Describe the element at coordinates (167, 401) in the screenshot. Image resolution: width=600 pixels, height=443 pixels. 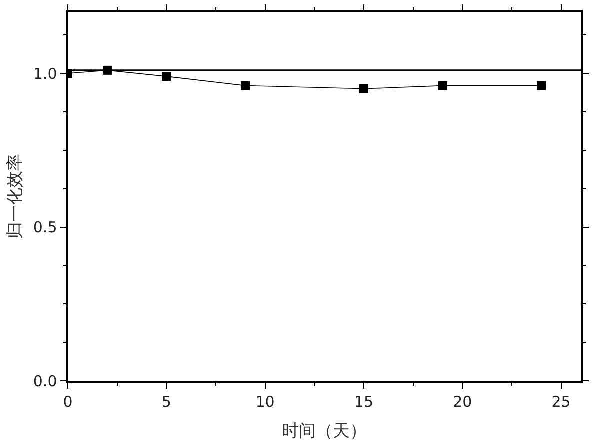
I see `x-tick-label: 5` at that location.